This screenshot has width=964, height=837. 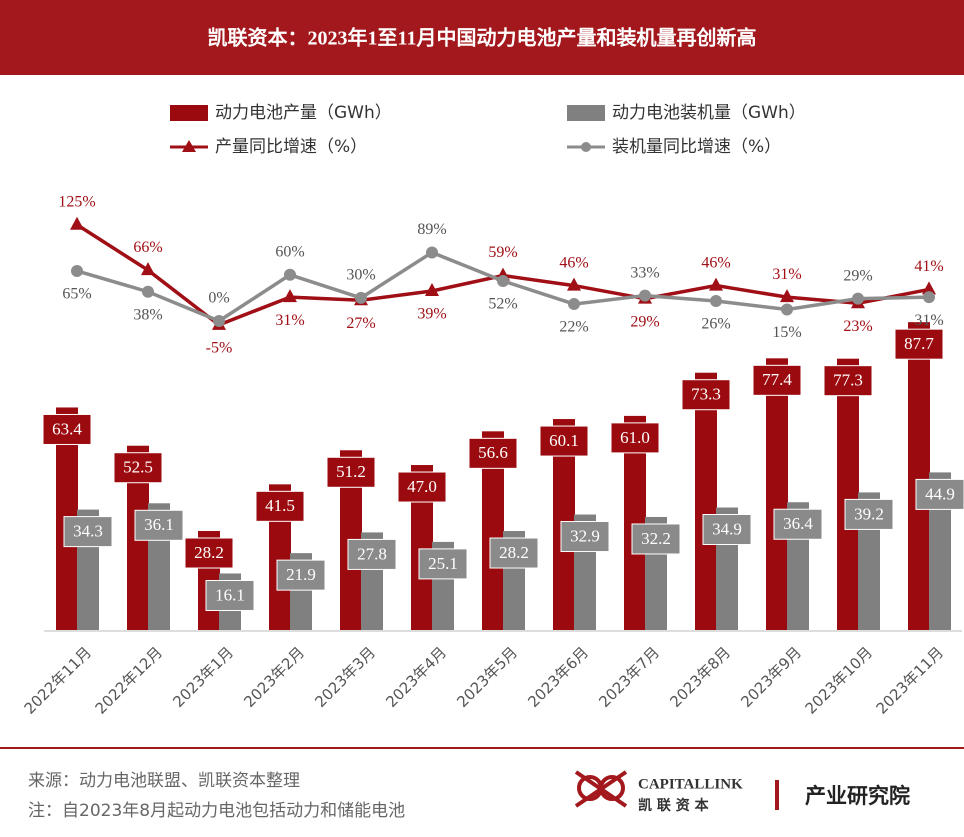 I want to click on bar-label: 36.4, so click(x=798, y=523).